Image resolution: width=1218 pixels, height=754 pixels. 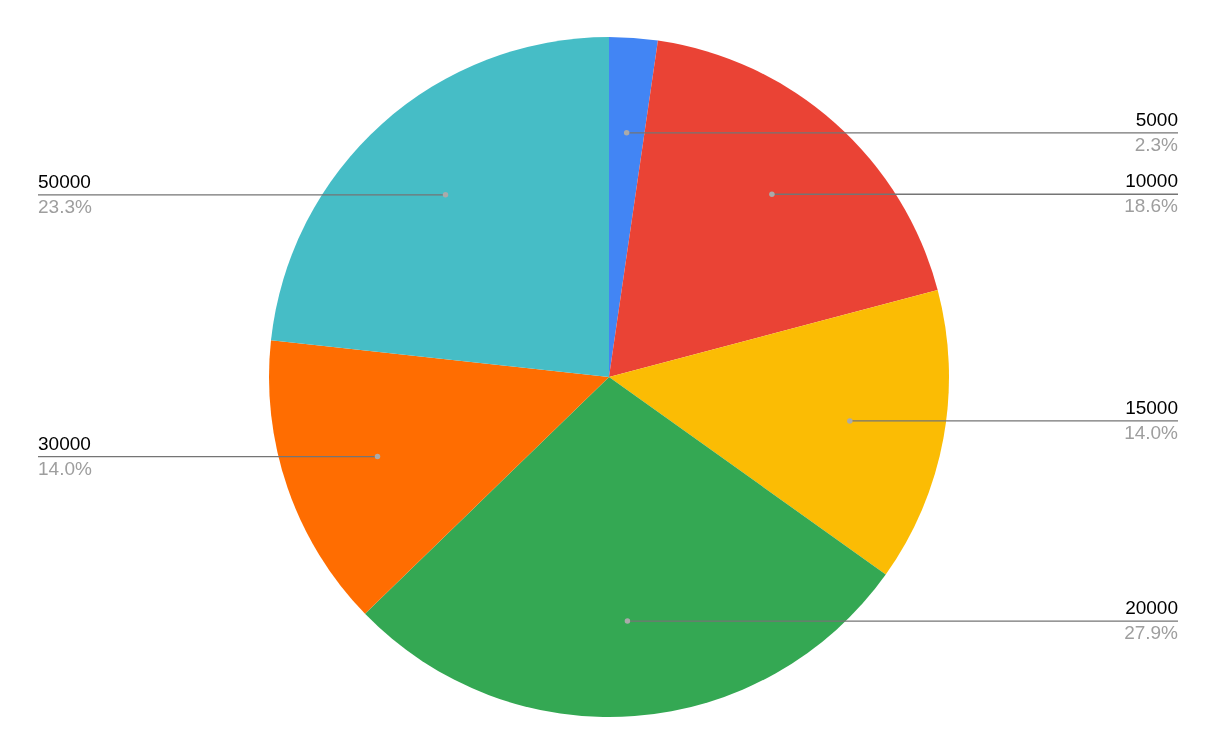 What do you see at coordinates (64, 181) in the screenshot?
I see `slice-label: 50000` at bounding box center [64, 181].